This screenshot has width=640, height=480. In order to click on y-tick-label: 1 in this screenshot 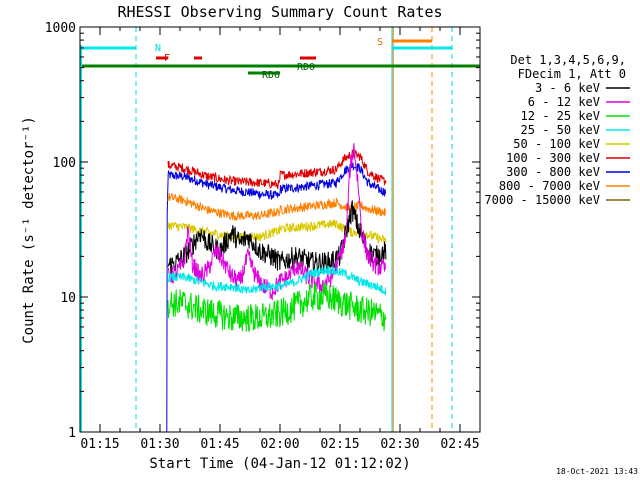, I will do `click(72, 433)`.